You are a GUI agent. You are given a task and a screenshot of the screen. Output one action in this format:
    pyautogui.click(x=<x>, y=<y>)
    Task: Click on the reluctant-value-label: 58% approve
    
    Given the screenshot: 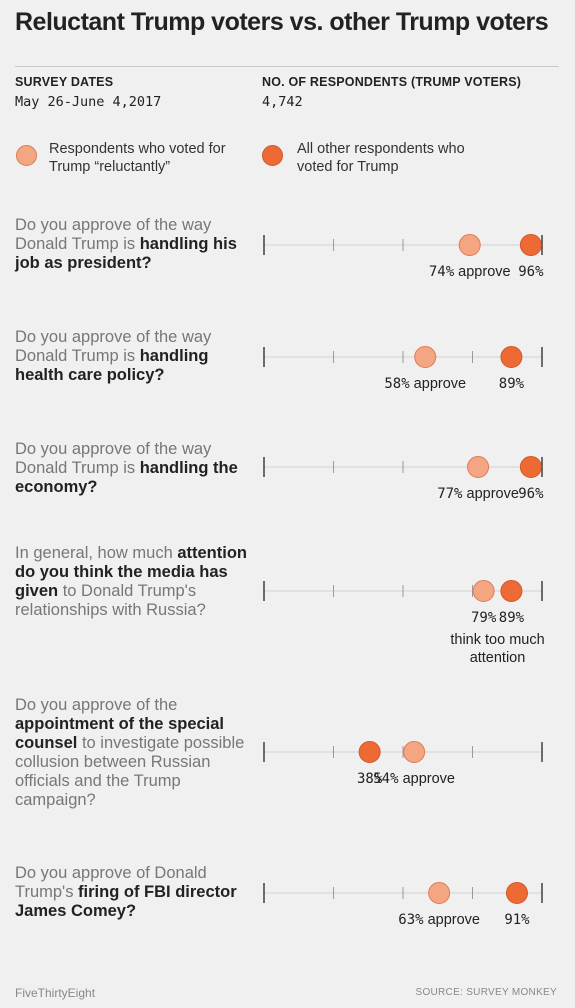 What is the action you would take?
    pyautogui.click(x=425, y=384)
    